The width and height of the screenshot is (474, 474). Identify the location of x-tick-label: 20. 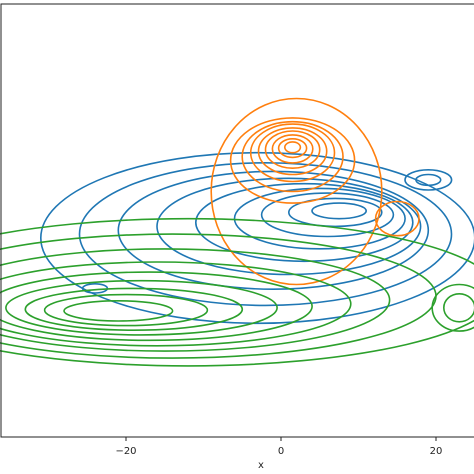
(436, 451).